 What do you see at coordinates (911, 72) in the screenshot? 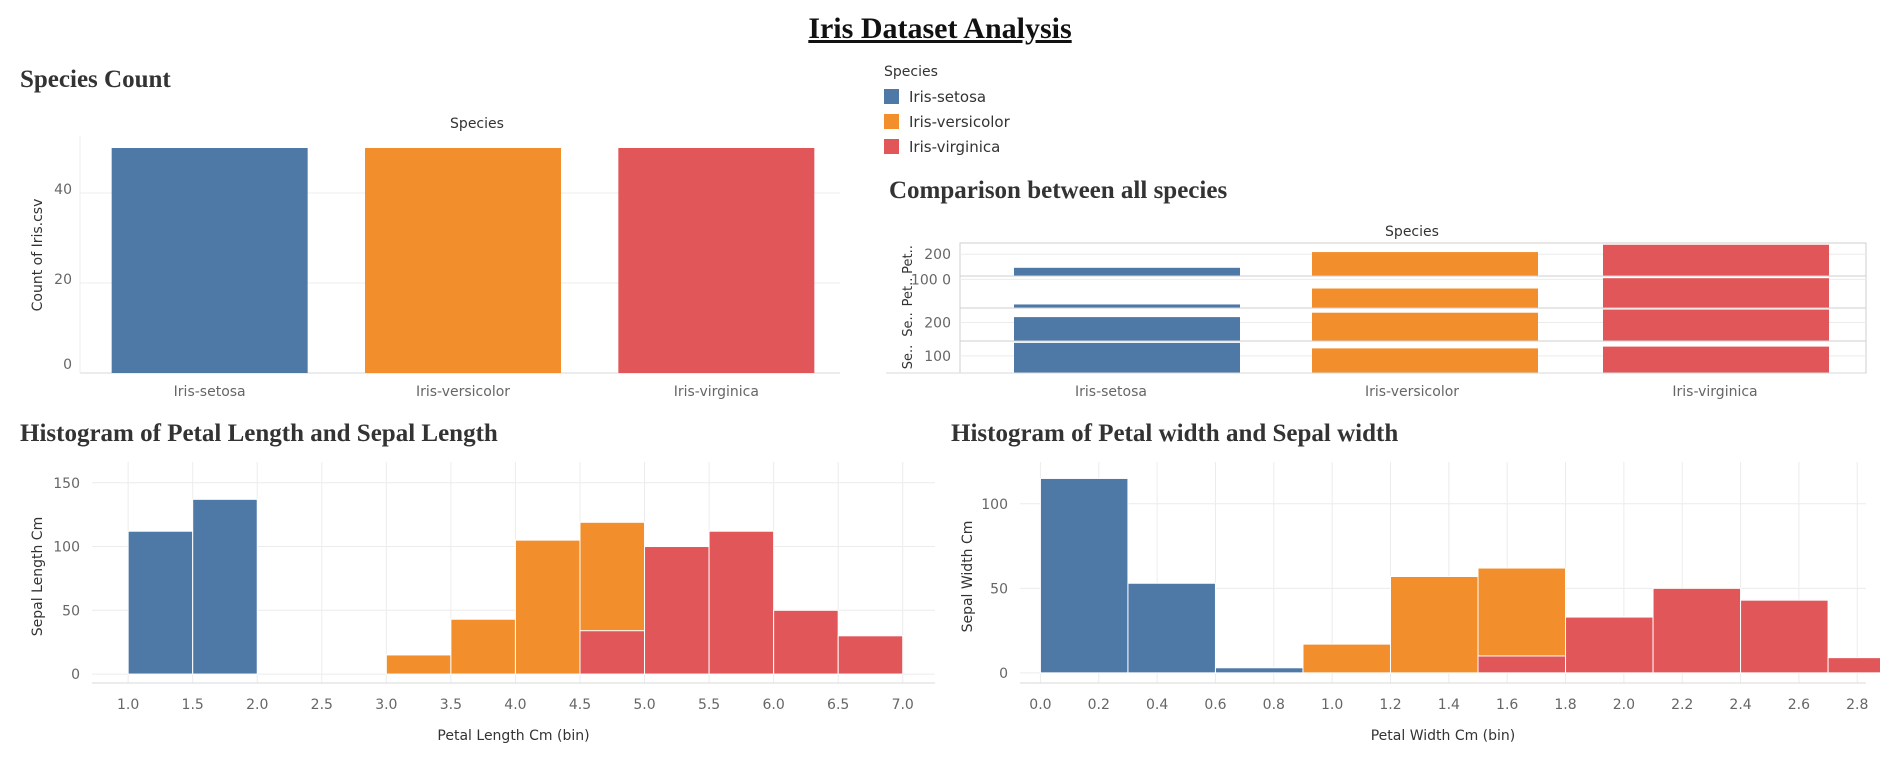
I see `legend-title: Species` at bounding box center [911, 72].